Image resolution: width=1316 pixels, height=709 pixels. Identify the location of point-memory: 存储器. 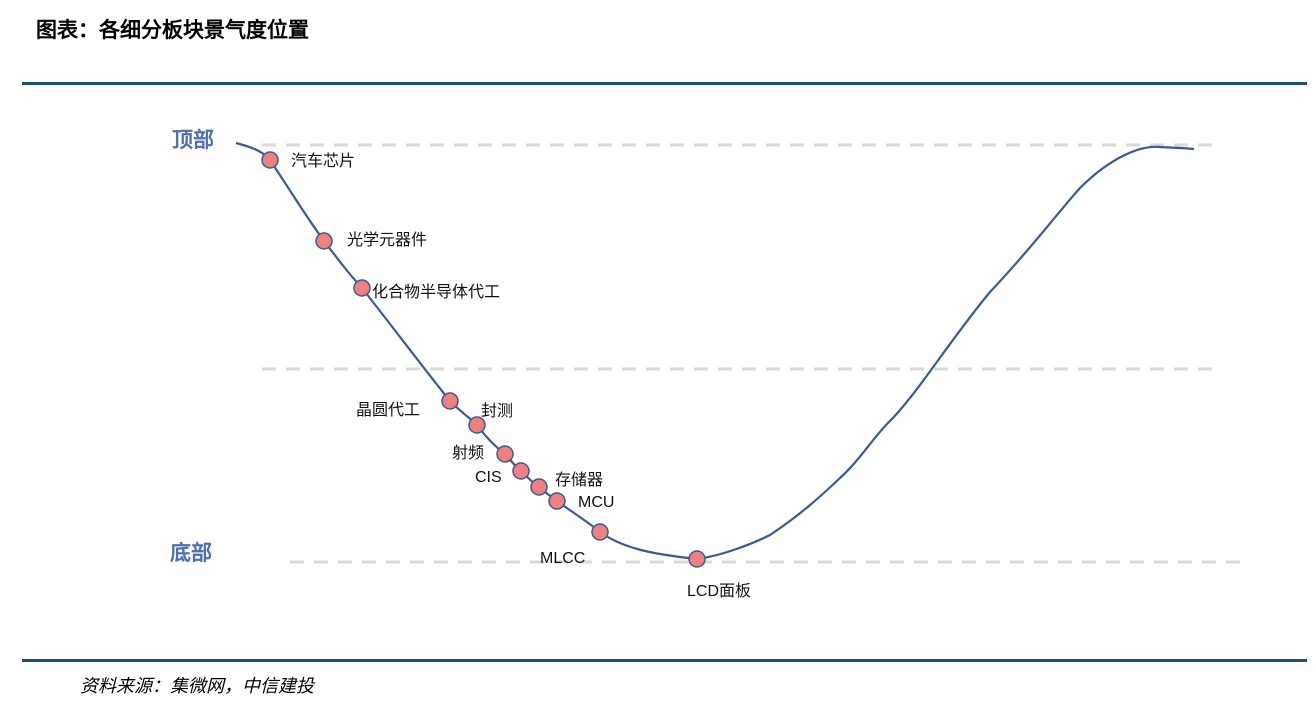
(566, 483).